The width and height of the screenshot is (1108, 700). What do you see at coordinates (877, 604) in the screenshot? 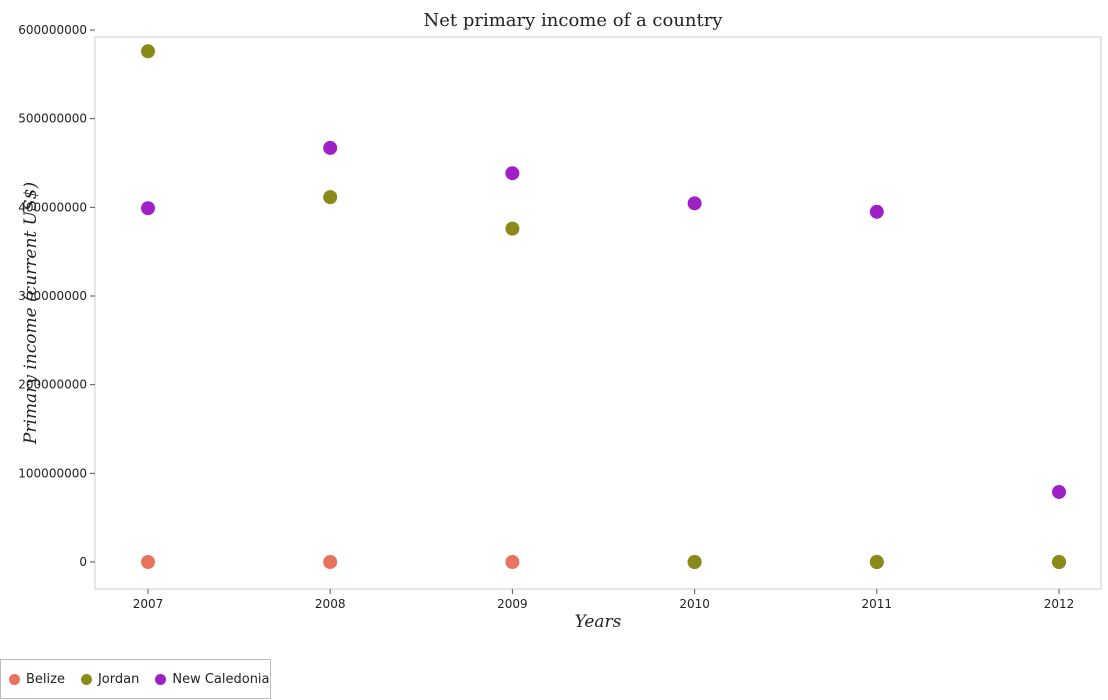
I see `x-tick-label: 2011` at bounding box center [877, 604].